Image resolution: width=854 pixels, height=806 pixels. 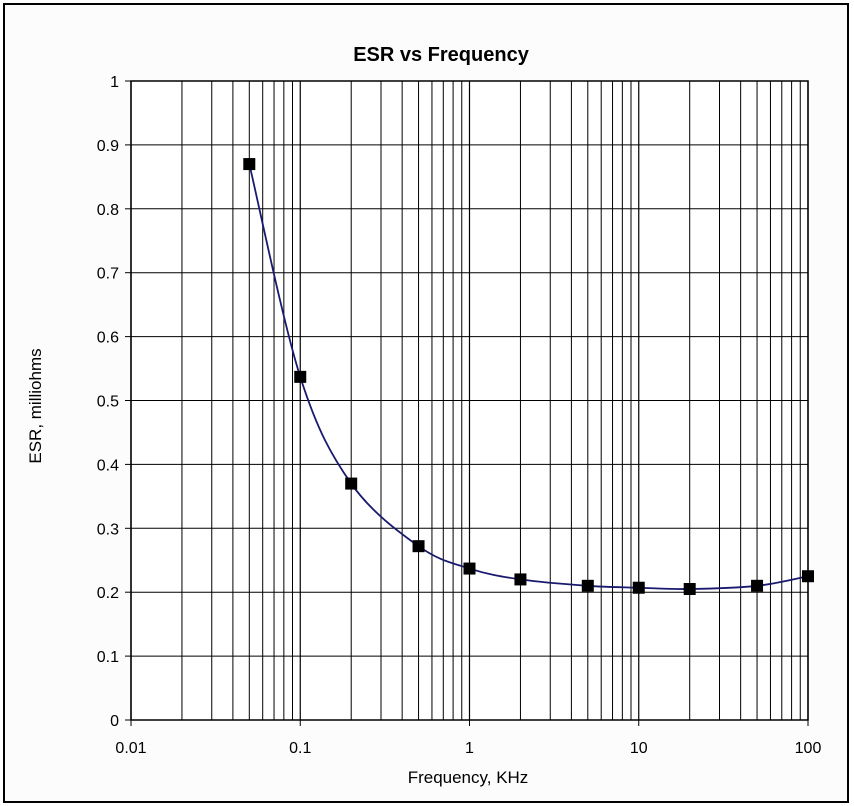 What do you see at coordinates (441, 55) in the screenshot?
I see `chart-title: ESR vs Frequency` at bounding box center [441, 55].